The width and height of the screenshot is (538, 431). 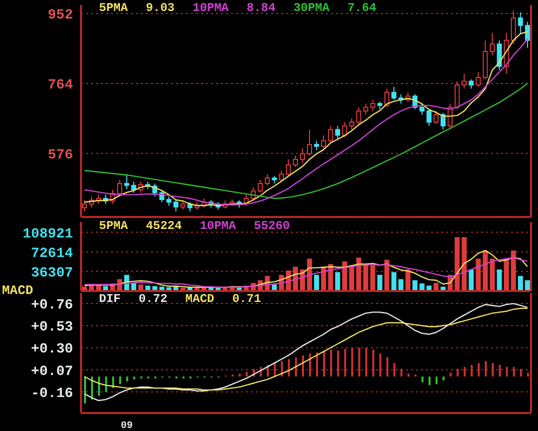 I want to click on y-tick-label: +0.07, so click(x=51, y=372).